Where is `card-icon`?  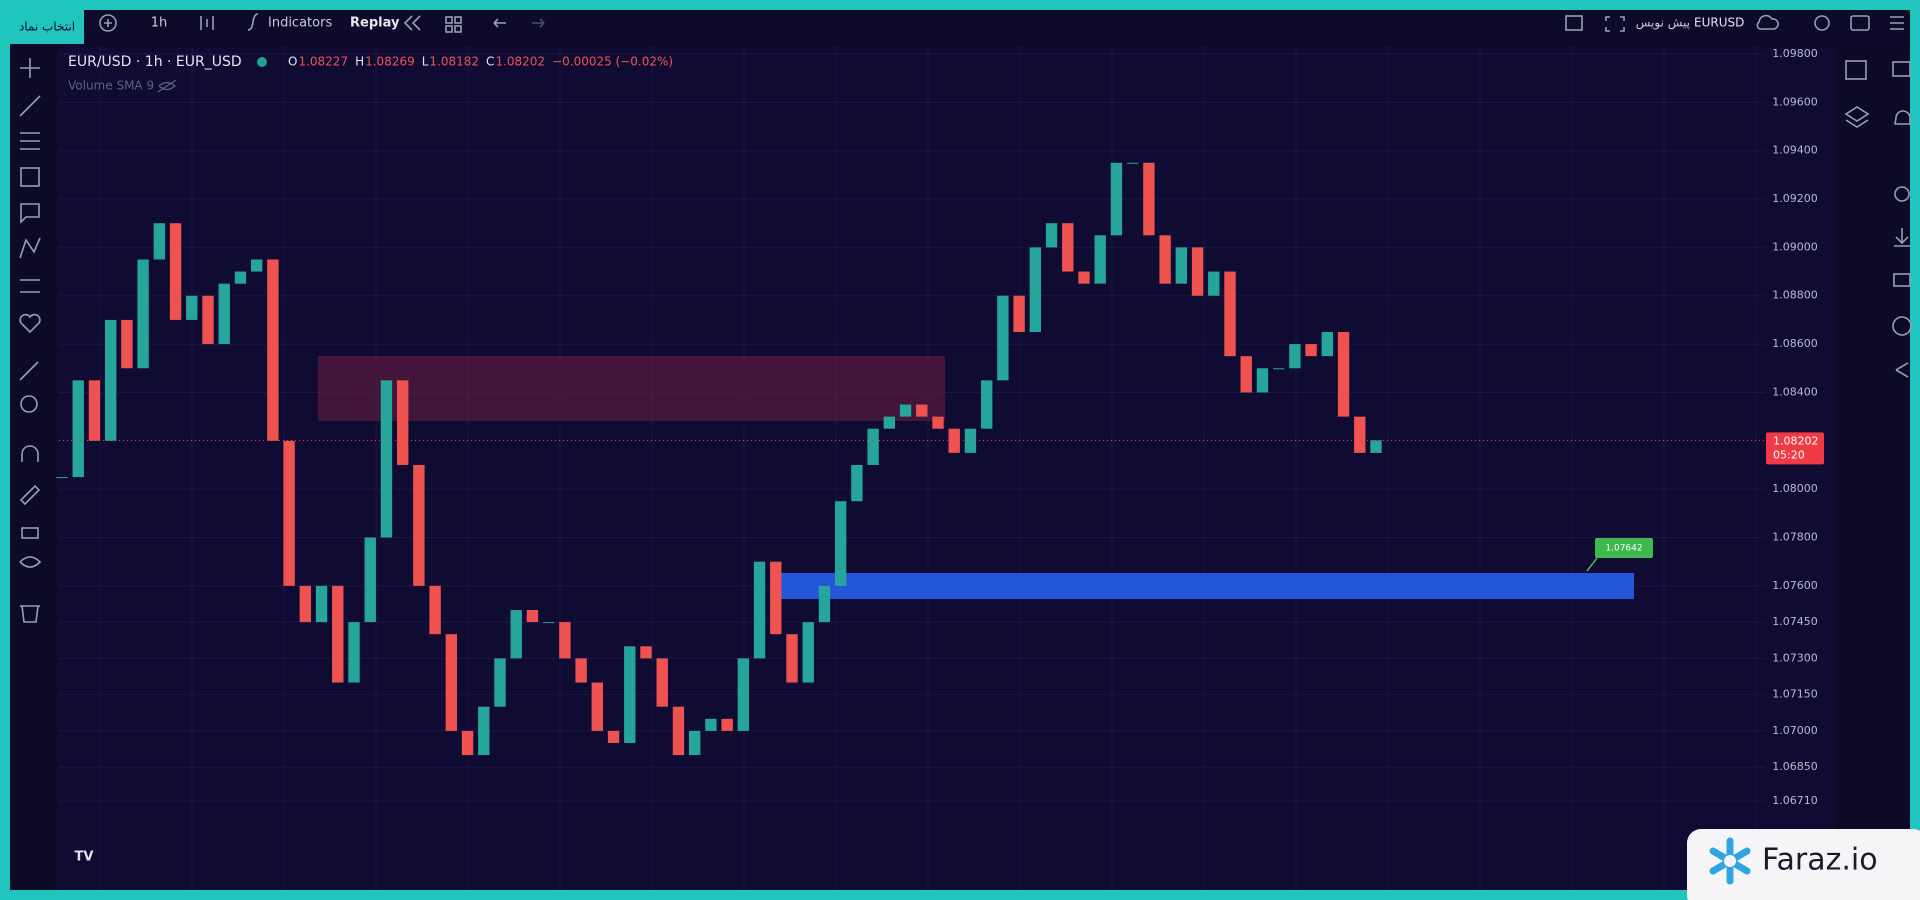
card-icon is located at coordinates (1902, 280).